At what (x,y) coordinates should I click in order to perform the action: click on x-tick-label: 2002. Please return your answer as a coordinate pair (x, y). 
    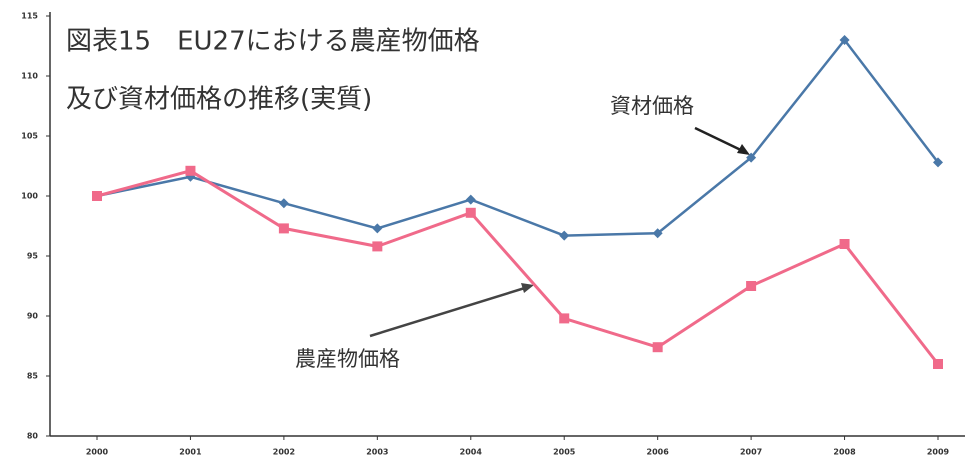
    Looking at the image, I should click on (284, 452).